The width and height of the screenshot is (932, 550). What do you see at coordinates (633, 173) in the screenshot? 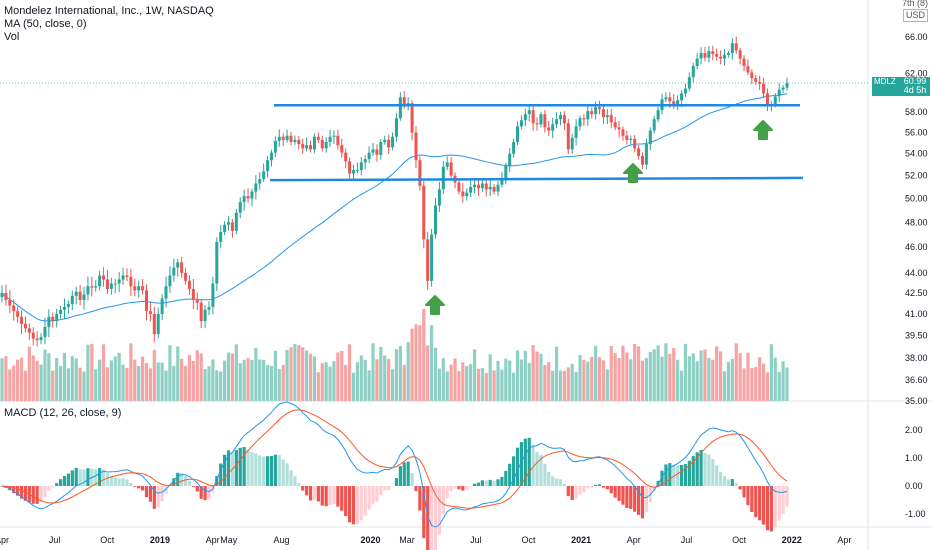
I see `up-arrow-icon` at bounding box center [633, 173].